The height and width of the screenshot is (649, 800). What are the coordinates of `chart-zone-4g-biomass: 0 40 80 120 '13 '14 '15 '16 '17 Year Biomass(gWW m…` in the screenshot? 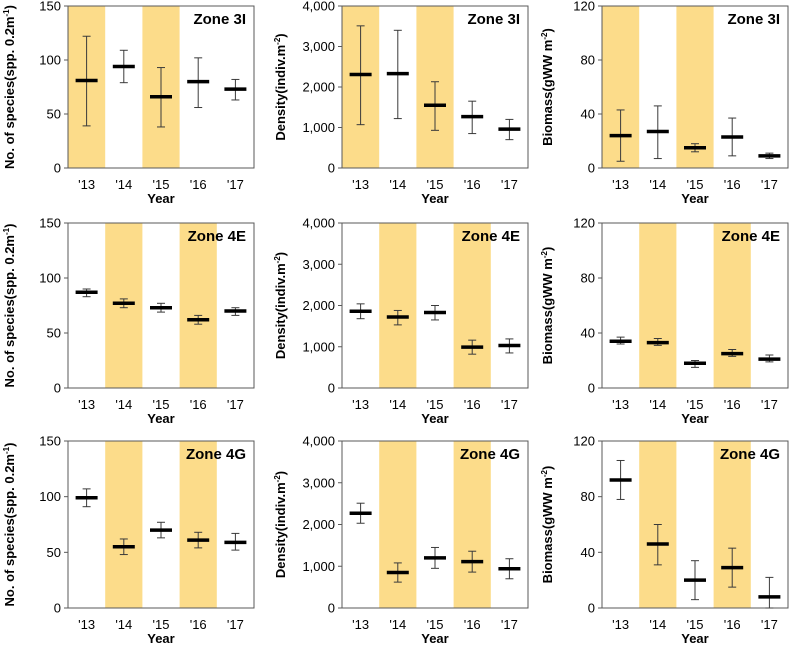 It's located at (664, 540).